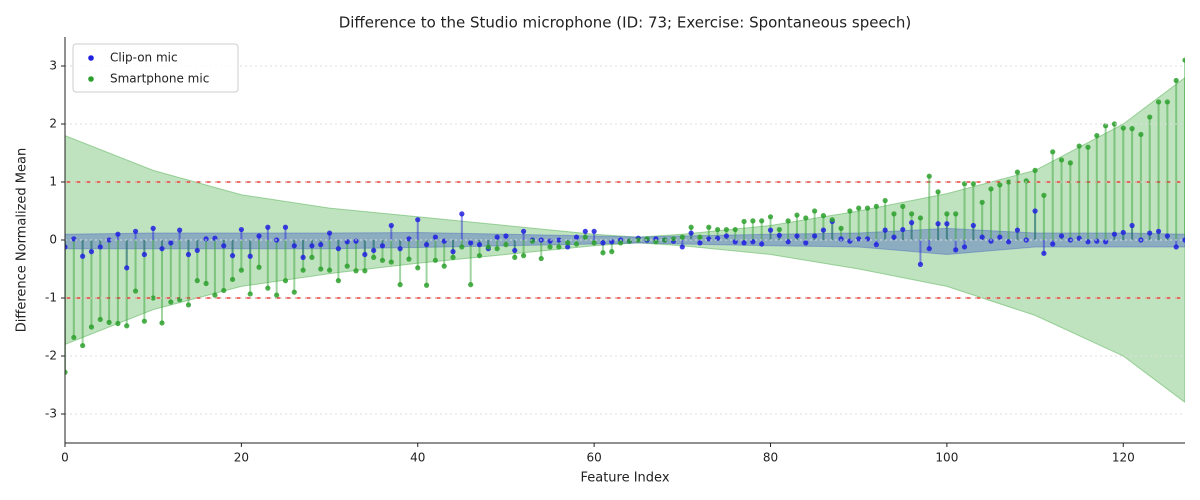 Image resolution: width=1200 pixels, height=500 pixels. What do you see at coordinates (593, 458) in the screenshot?
I see `x-tick-label: 60` at bounding box center [593, 458].